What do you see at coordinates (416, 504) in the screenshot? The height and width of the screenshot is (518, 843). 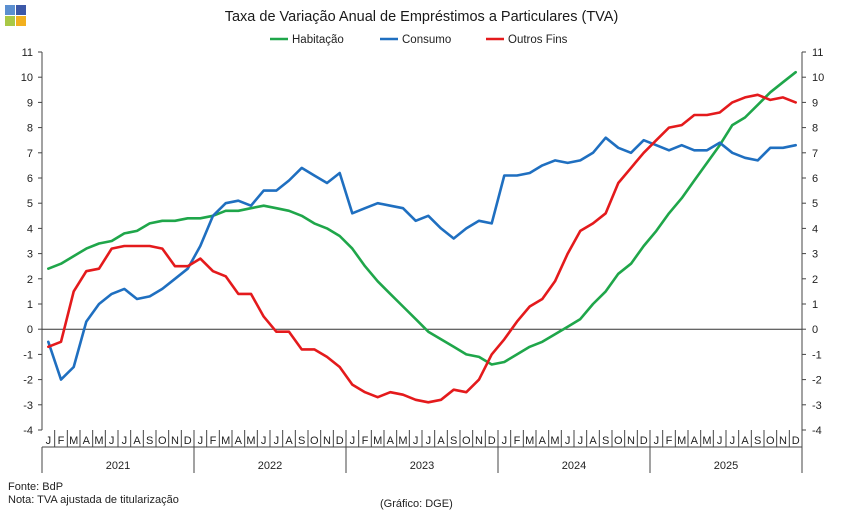 I see `chart-credit: (Gráfico: DGE)` at bounding box center [416, 504].